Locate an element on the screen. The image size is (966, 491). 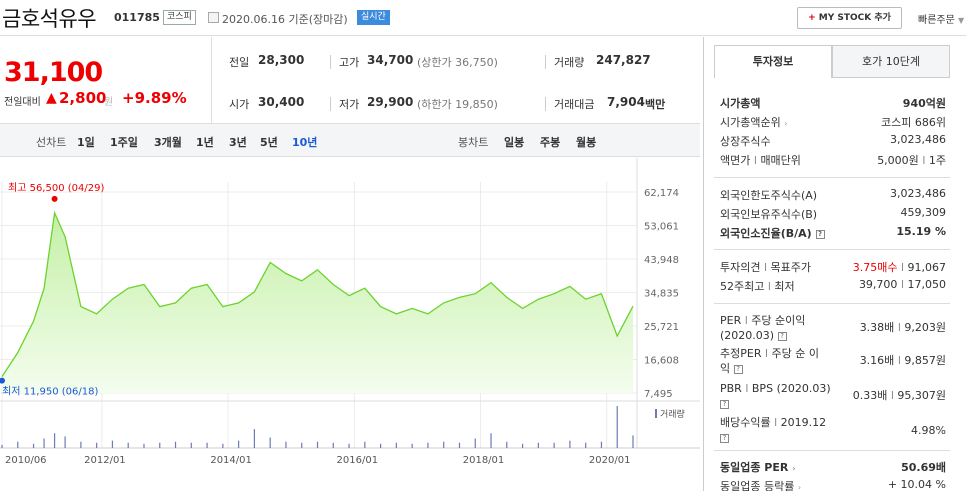
eps-label: 주당 순이익 is located at coordinates (778, 320).